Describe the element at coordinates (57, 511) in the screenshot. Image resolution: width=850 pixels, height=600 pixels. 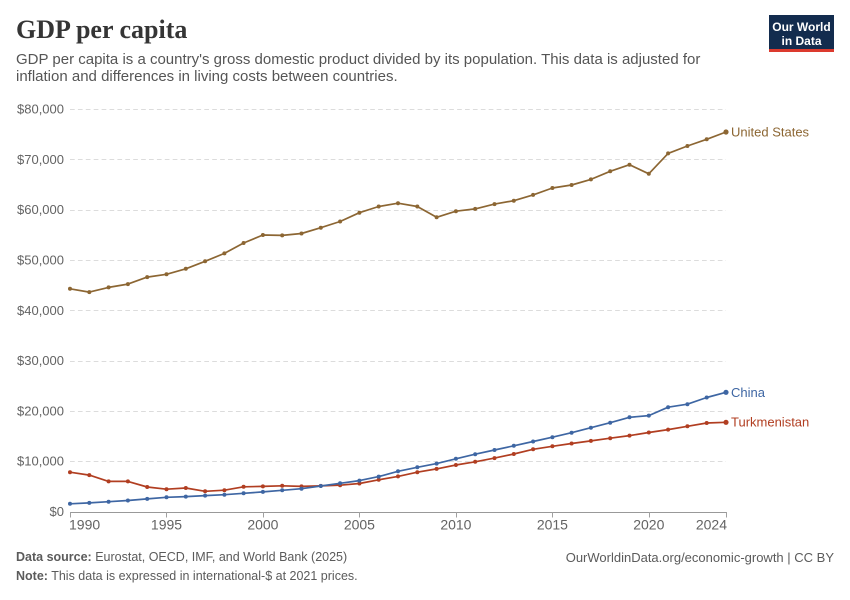
I see `svg-text: $0` at that location.